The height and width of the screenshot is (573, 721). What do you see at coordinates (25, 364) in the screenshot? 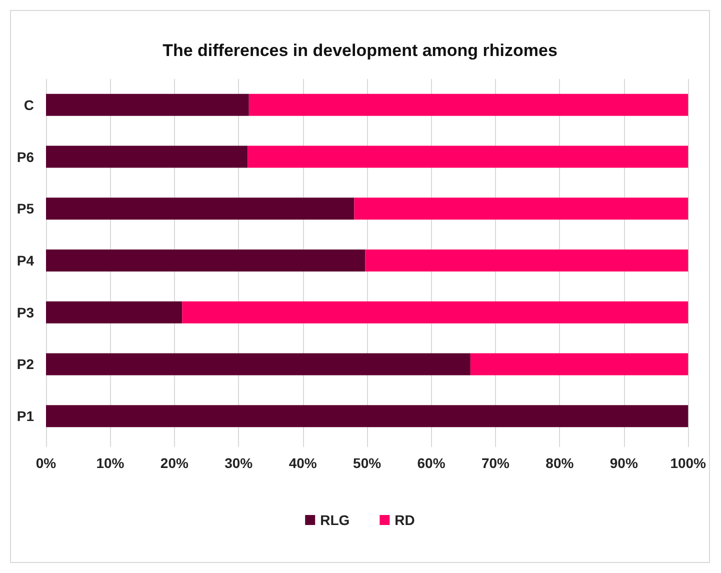
I see `y-tick-label: P2` at bounding box center [25, 364].